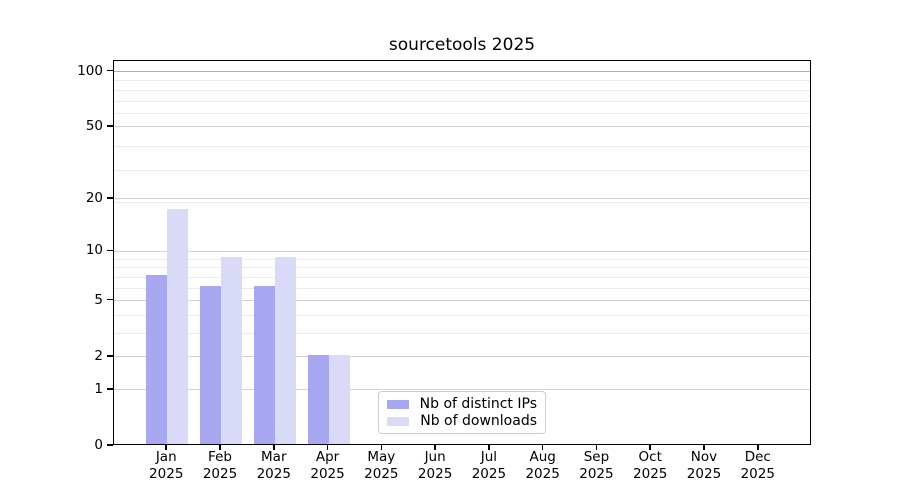  I want to click on x-tick-label: Feb 2025, so click(220, 466).